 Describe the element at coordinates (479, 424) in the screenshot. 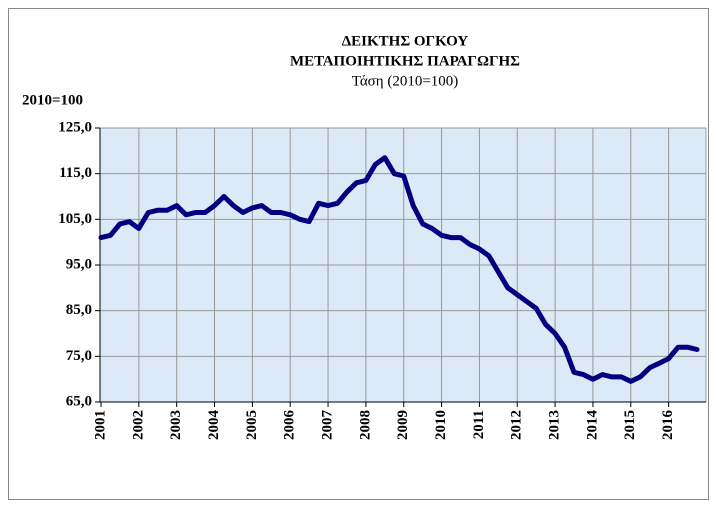

I see `x-tick-label: 2011` at that location.